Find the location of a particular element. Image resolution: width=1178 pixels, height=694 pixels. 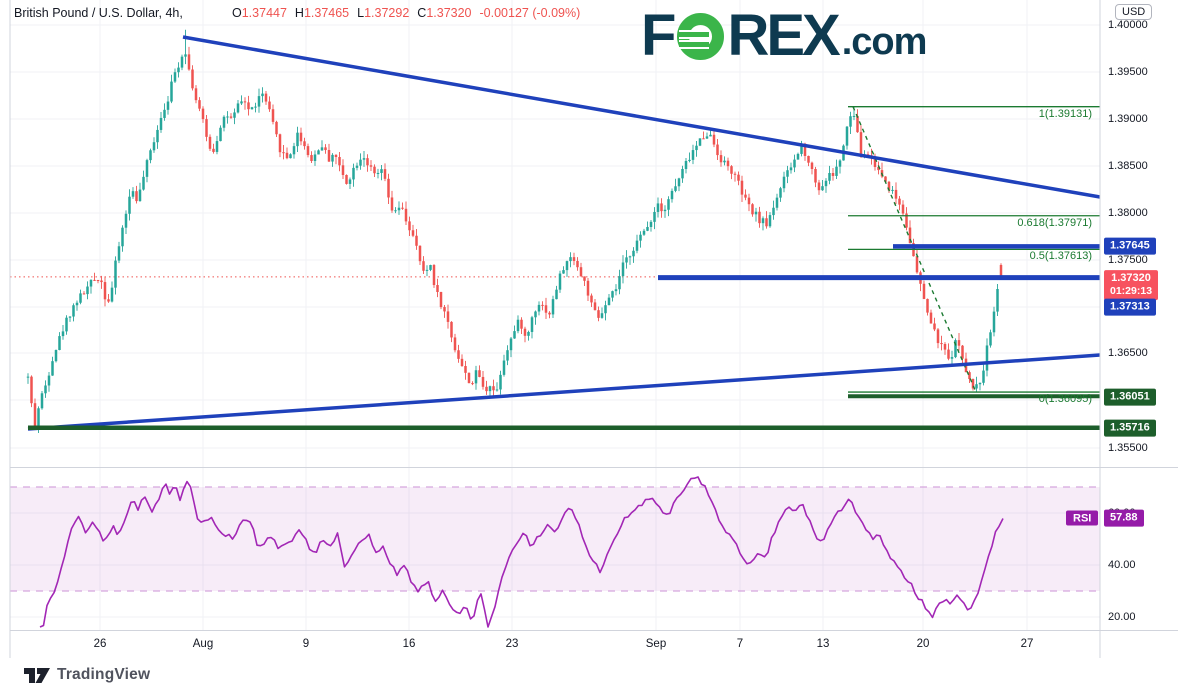

time-tick-label: 27 is located at coordinates (1027, 644).